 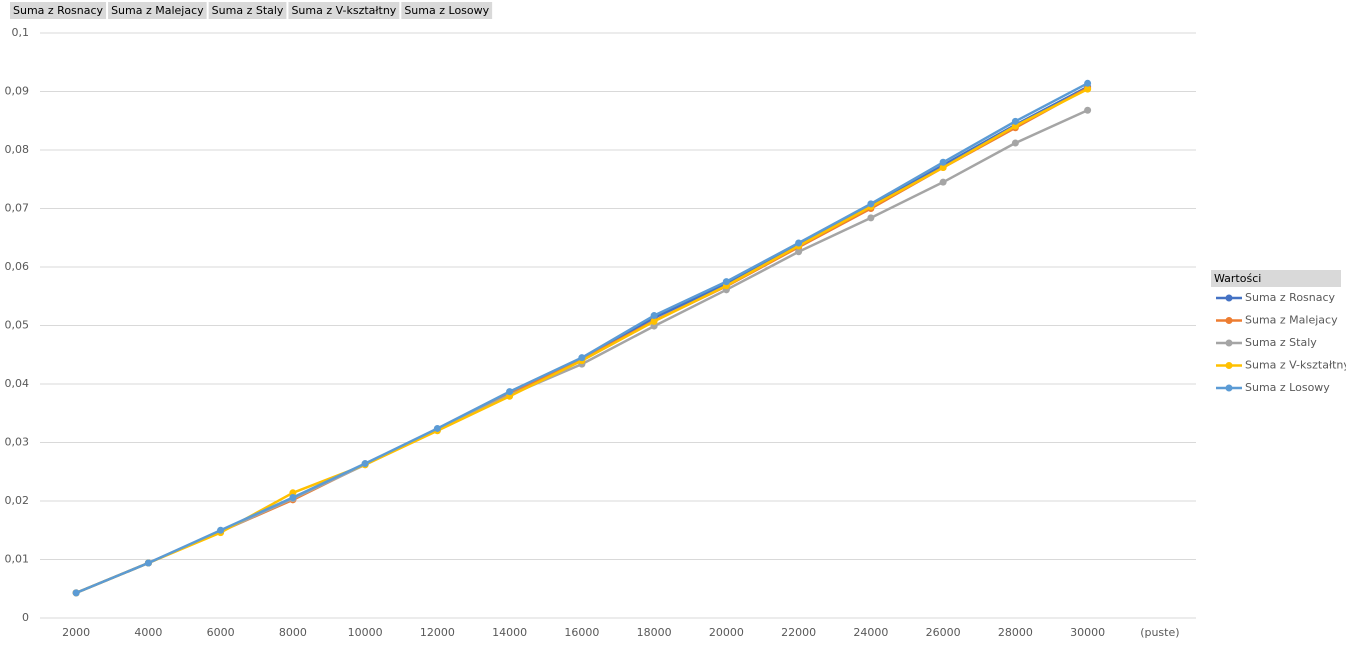 What do you see at coordinates (148, 632) in the screenshot?
I see `x-tick-label: 4000` at bounding box center [148, 632].